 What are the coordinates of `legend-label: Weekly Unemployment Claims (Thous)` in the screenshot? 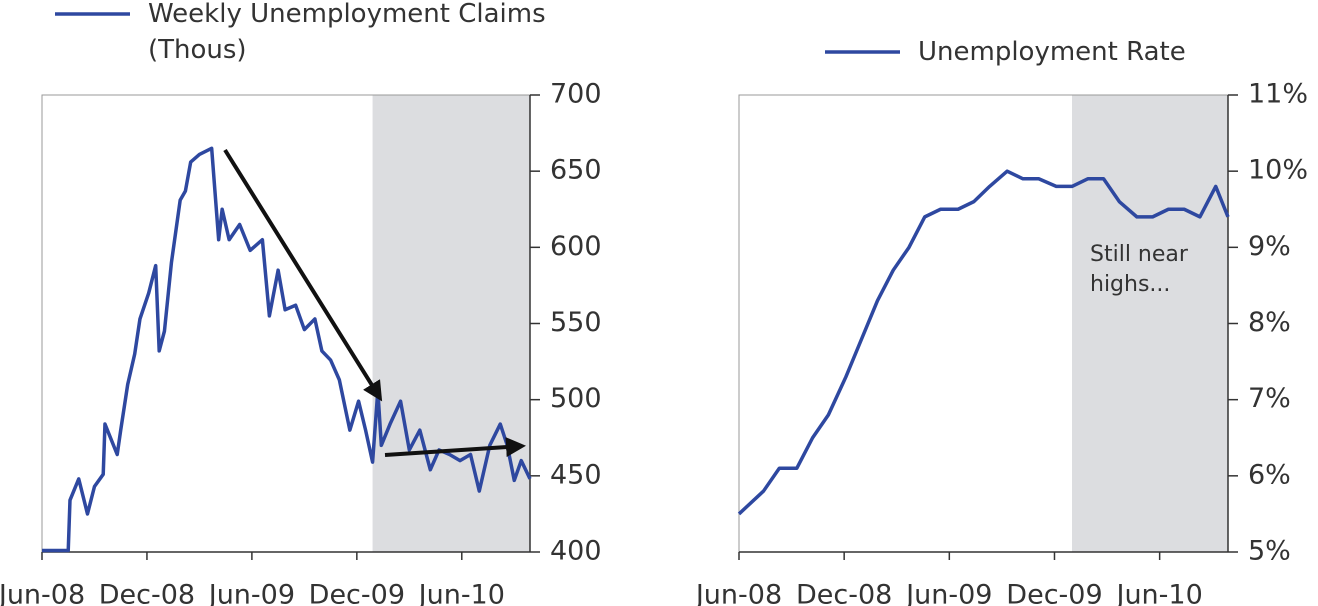 It's located at (347, 32).